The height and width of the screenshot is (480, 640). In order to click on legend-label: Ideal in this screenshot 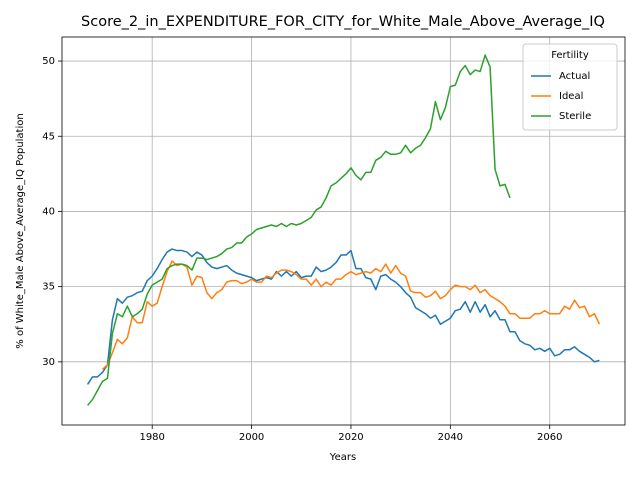, I will do `click(571, 96)`.